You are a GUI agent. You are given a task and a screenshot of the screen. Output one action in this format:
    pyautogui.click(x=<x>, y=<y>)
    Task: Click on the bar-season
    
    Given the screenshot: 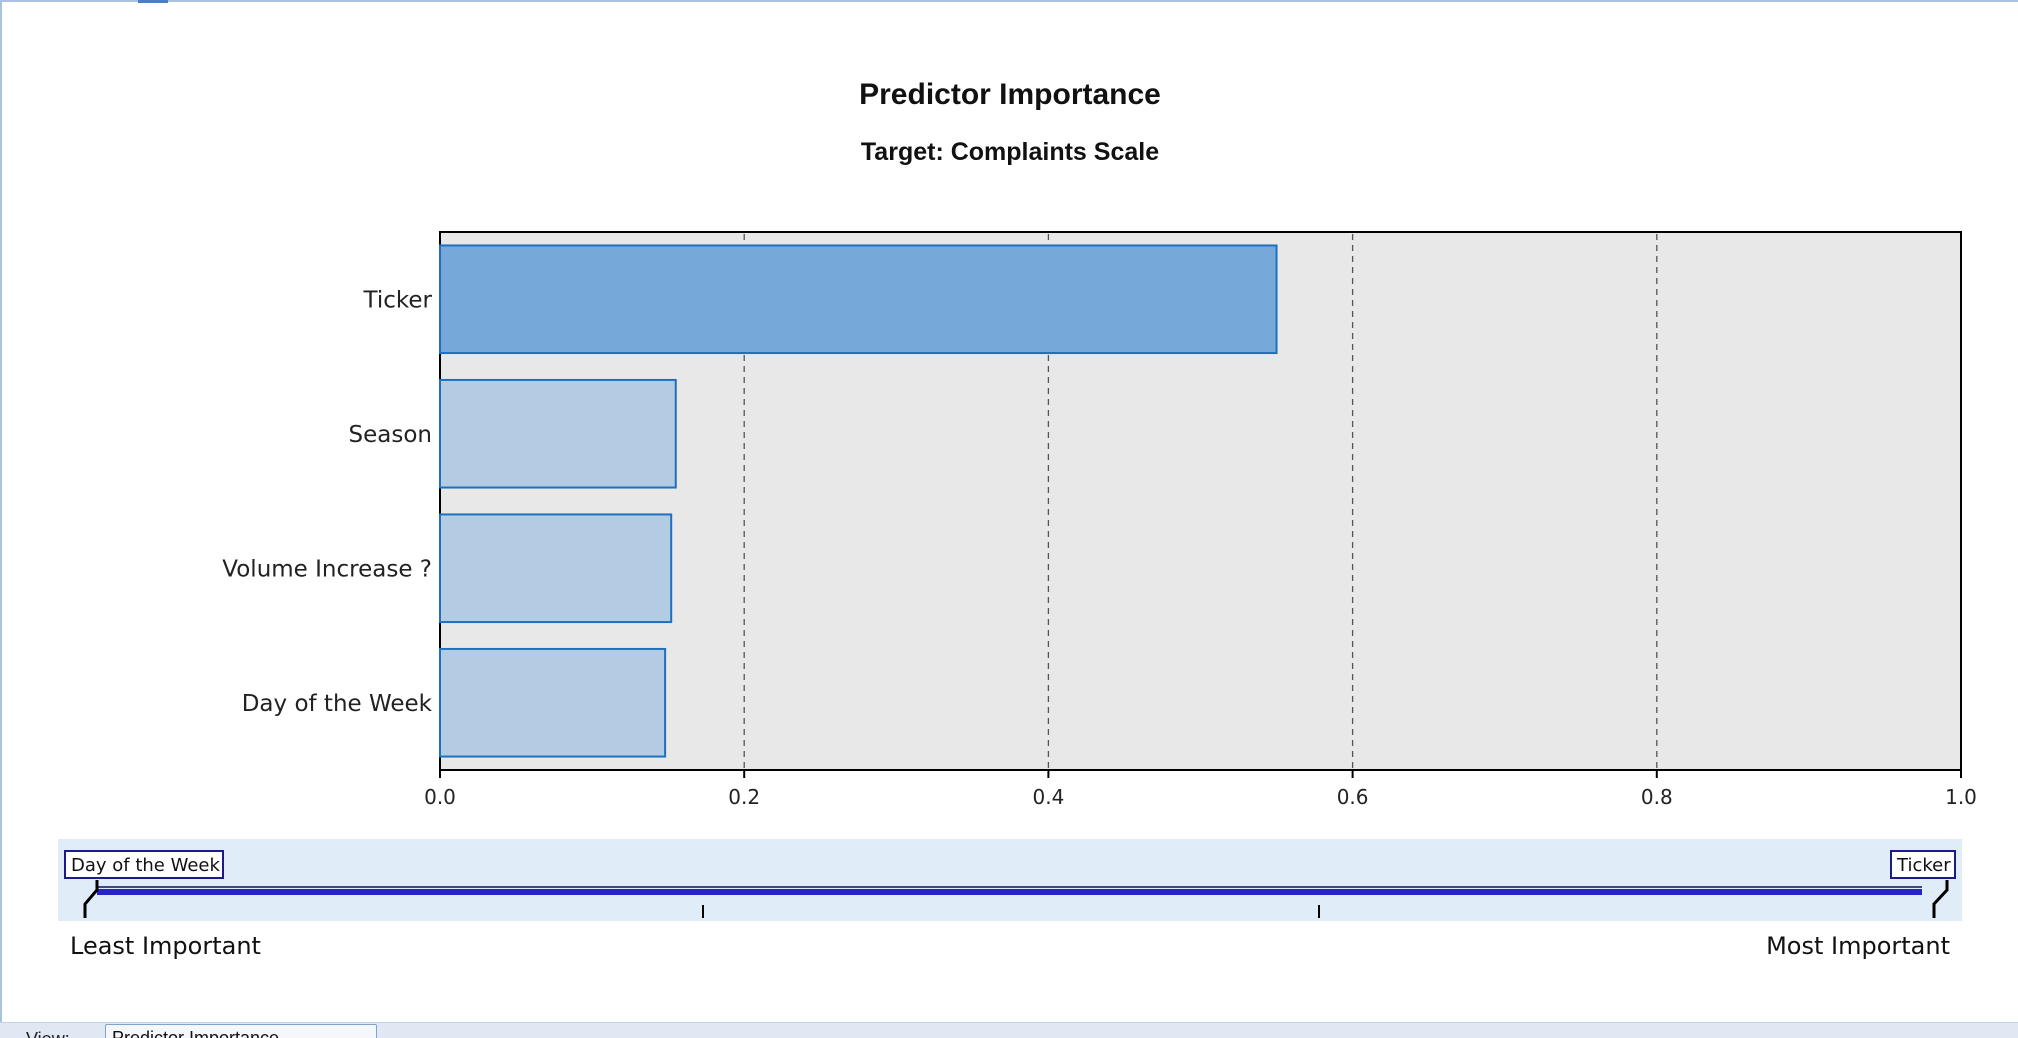 What is the action you would take?
    pyautogui.click(x=558, y=433)
    